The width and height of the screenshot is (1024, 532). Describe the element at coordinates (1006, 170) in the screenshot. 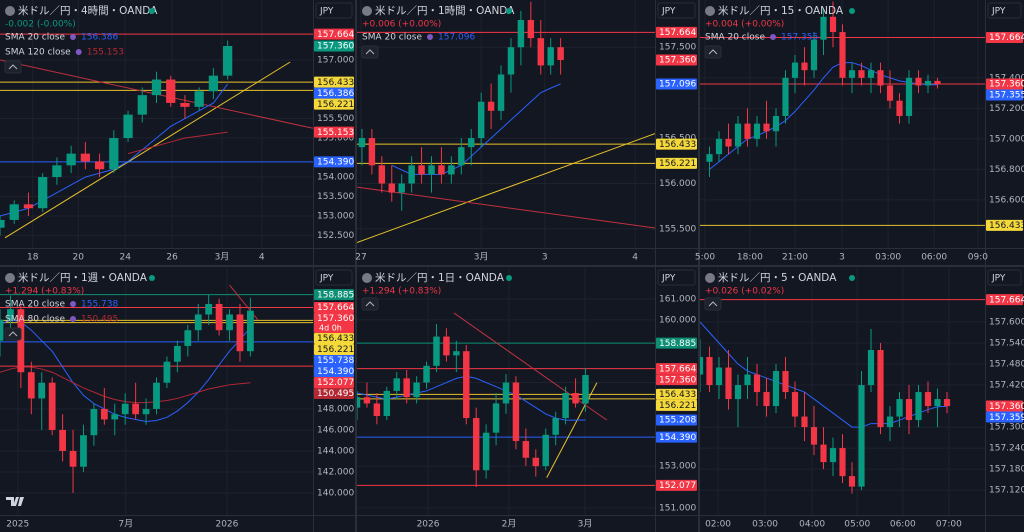

I see `y-tick-label: 156.800` at that location.